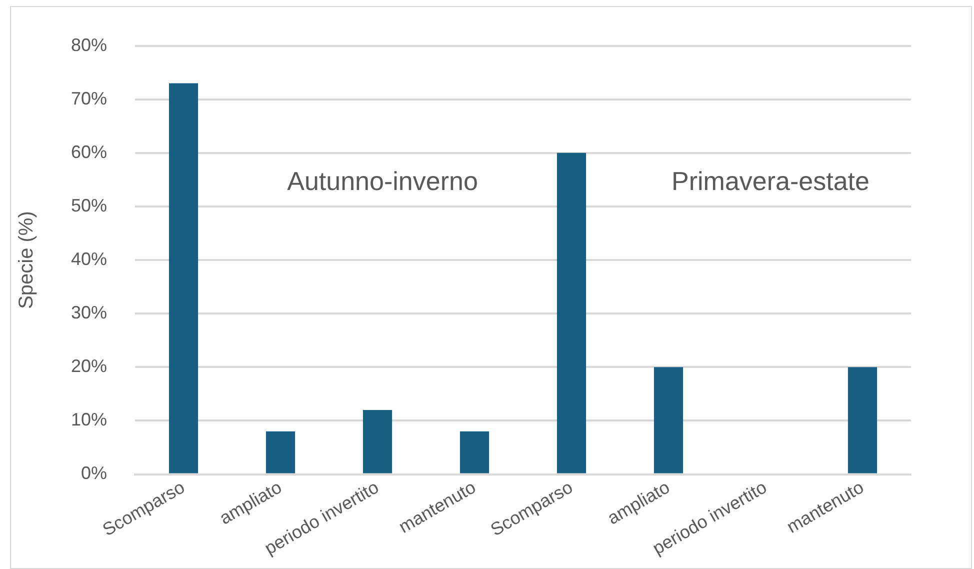 The height and width of the screenshot is (569, 974). What do you see at coordinates (89, 258) in the screenshot?
I see `y-tick-label: 40%` at bounding box center [89, 258].